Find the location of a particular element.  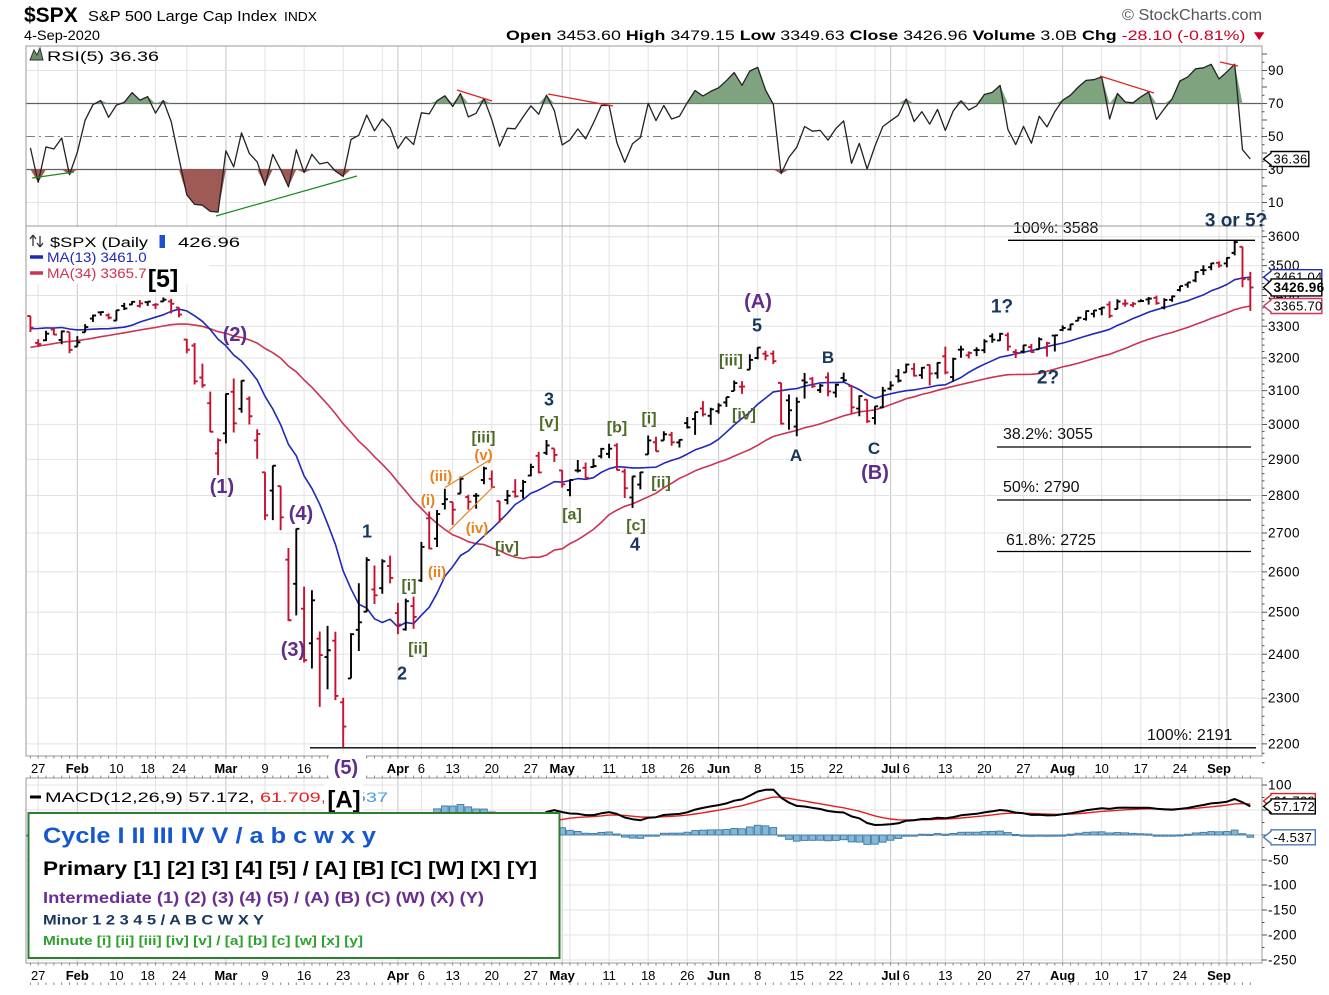

svg-text: 3200 is located at coordinates (1284, 358).